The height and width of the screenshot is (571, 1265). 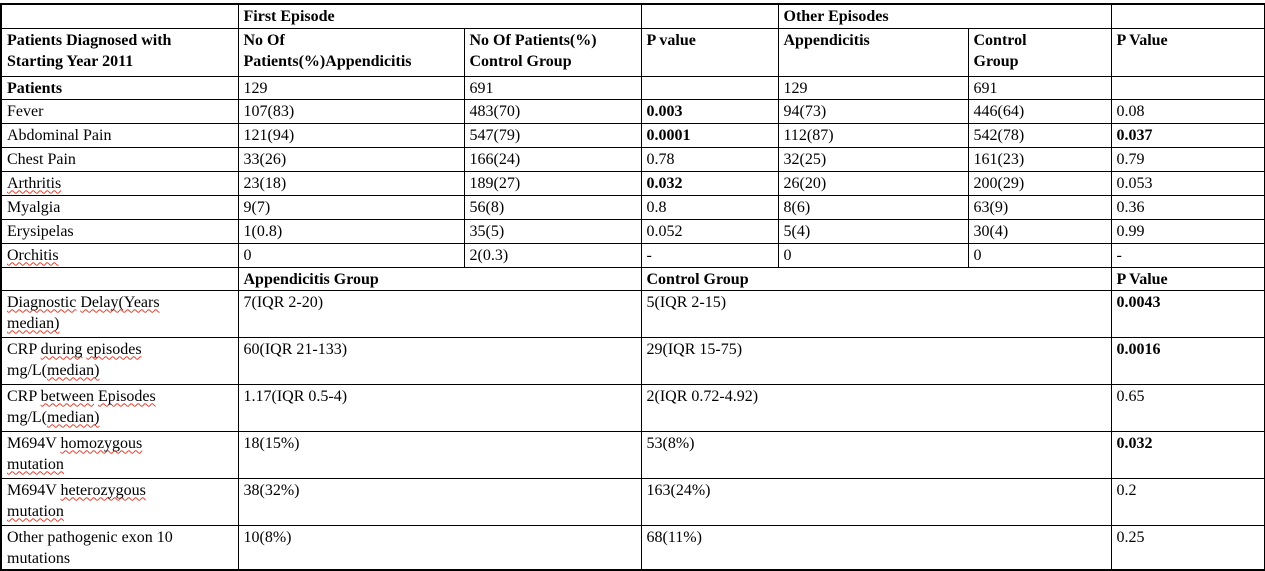 I want to click on p-value-cell: 0.053, so click(x=1187, y=183).